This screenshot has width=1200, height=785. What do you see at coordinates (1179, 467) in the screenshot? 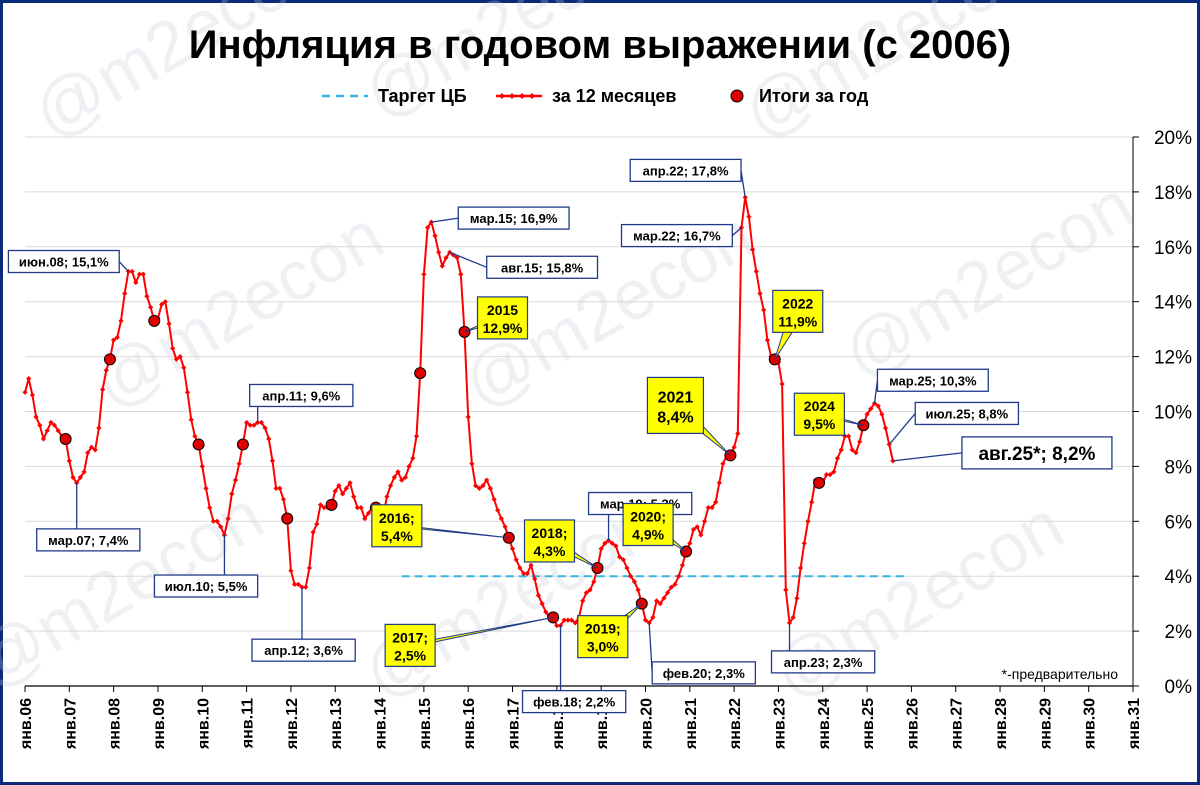
I see `y-tick-label: 8%` at bounding box center [1179, 467].